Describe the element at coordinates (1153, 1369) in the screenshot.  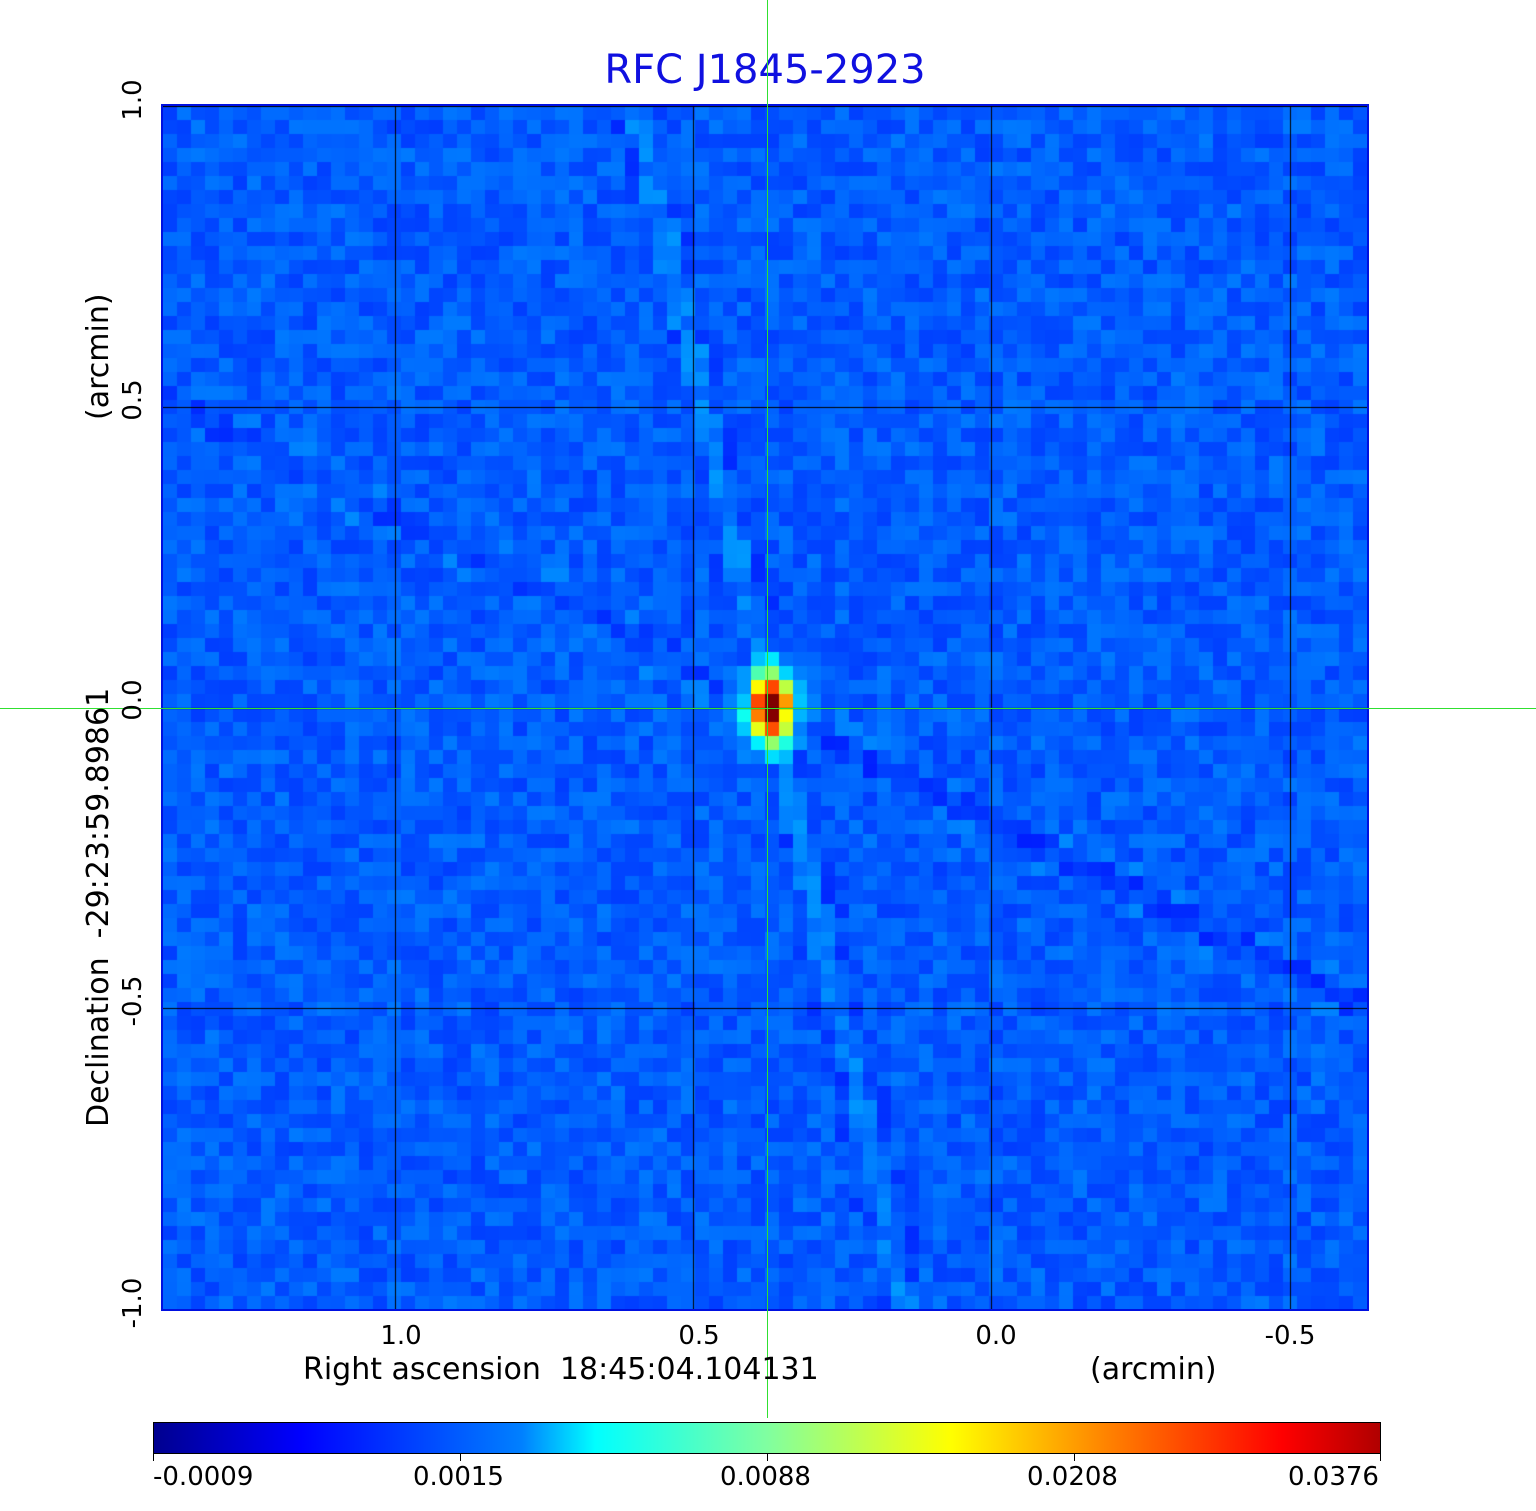
I see `x-axis-unit: (arcmin)` at that location.